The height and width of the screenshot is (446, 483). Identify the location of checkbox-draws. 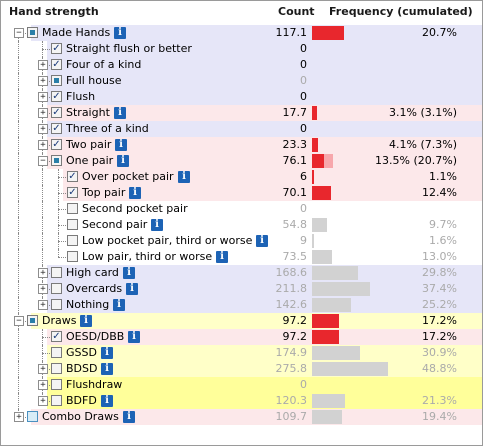
(32, 320).